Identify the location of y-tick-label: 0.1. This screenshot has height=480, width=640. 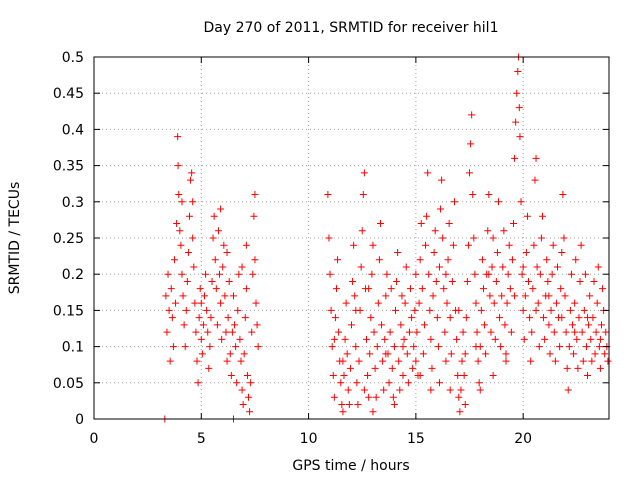
(73, 348).